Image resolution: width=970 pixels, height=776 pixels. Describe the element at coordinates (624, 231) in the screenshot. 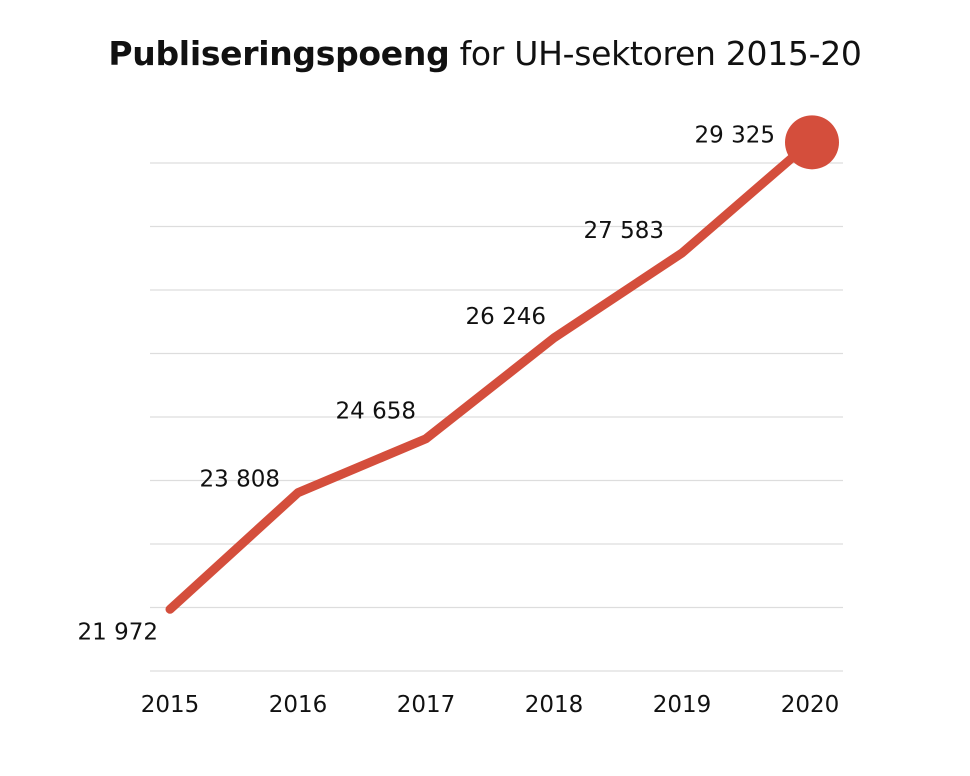

I see `data-label: 27 583` at that location.